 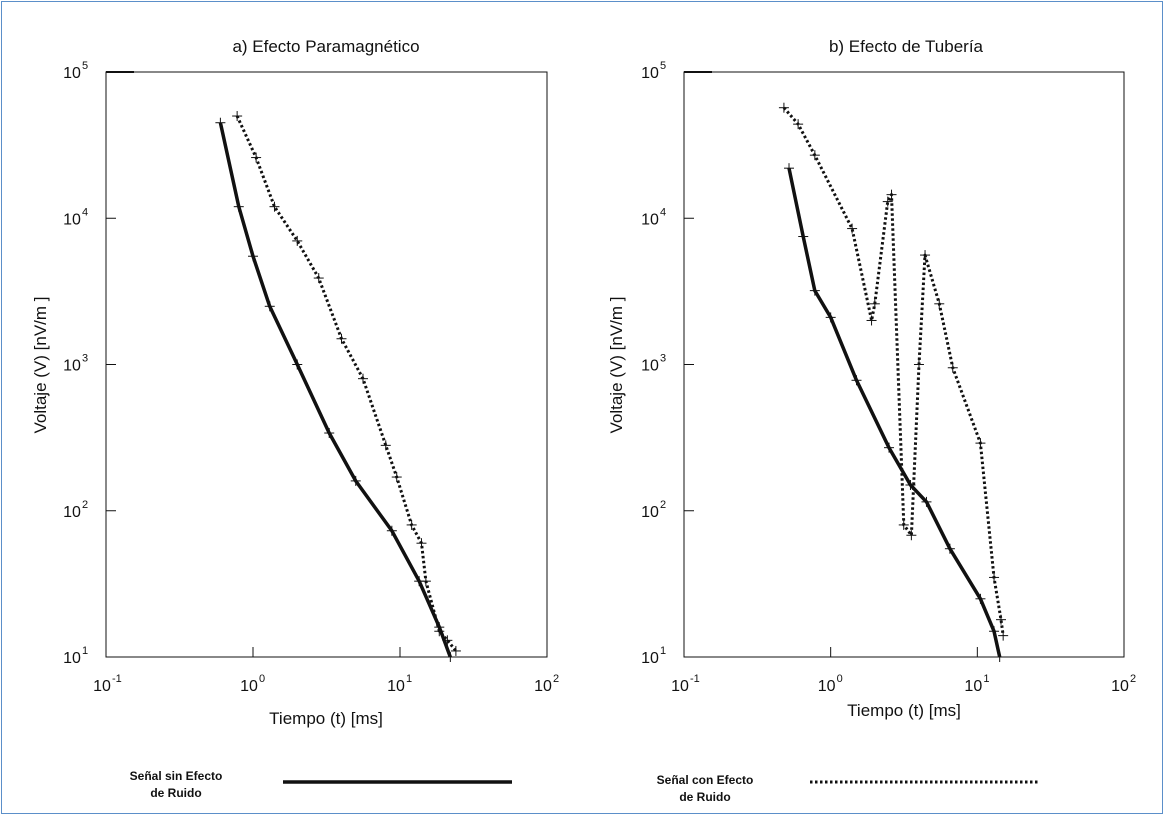 What do you see at coordinates (663, 505) in the screenshot?
I see `panel-b-y-tick-exponent: 2` at bounding box center [663, 505].